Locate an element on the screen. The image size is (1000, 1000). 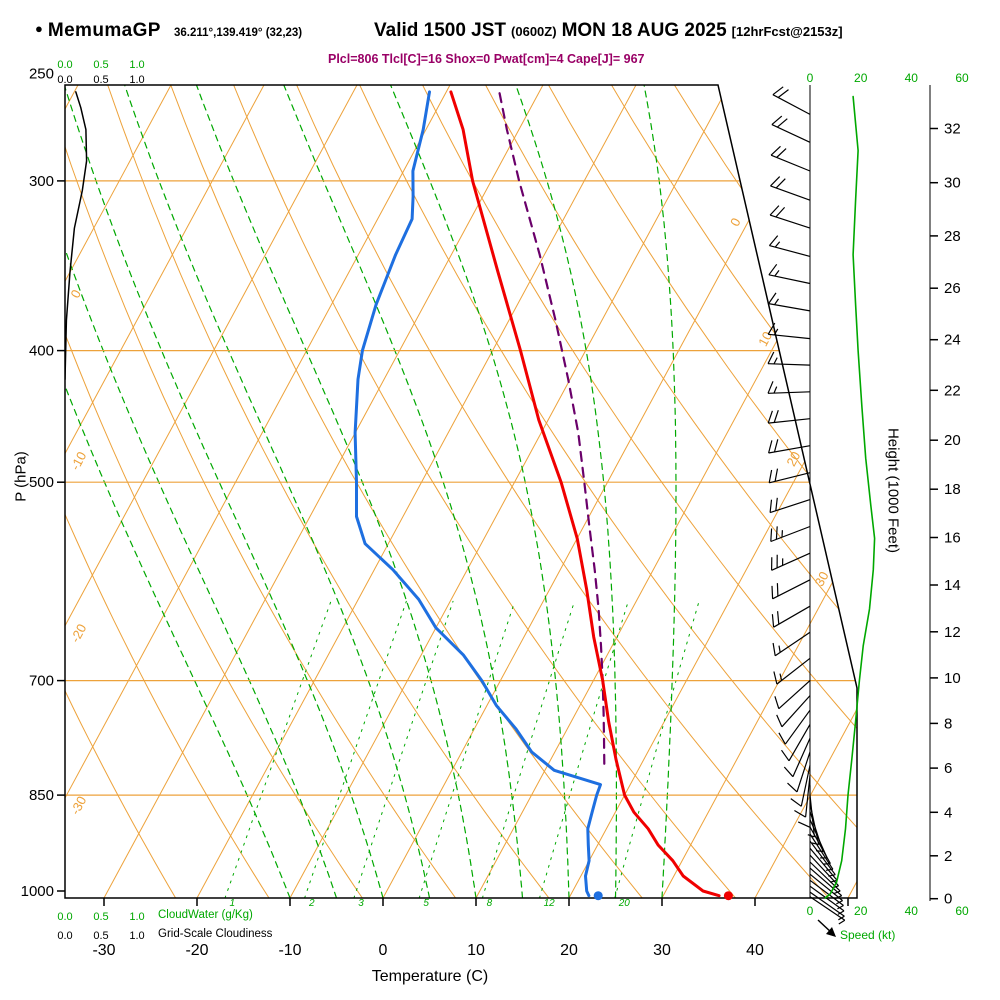
pressure-tick-label: 250 is located at coordinates (41, 73).